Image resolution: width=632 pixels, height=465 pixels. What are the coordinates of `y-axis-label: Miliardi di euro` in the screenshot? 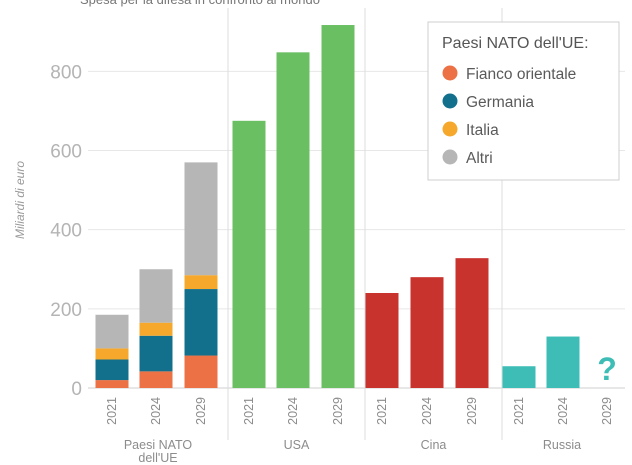 It's located at (20, 200).